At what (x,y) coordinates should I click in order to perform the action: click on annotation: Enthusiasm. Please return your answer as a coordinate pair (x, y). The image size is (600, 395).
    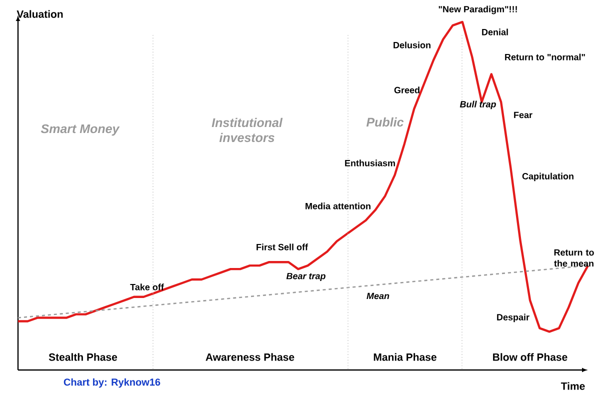
    Looking at the image, I should click on (370, 163).